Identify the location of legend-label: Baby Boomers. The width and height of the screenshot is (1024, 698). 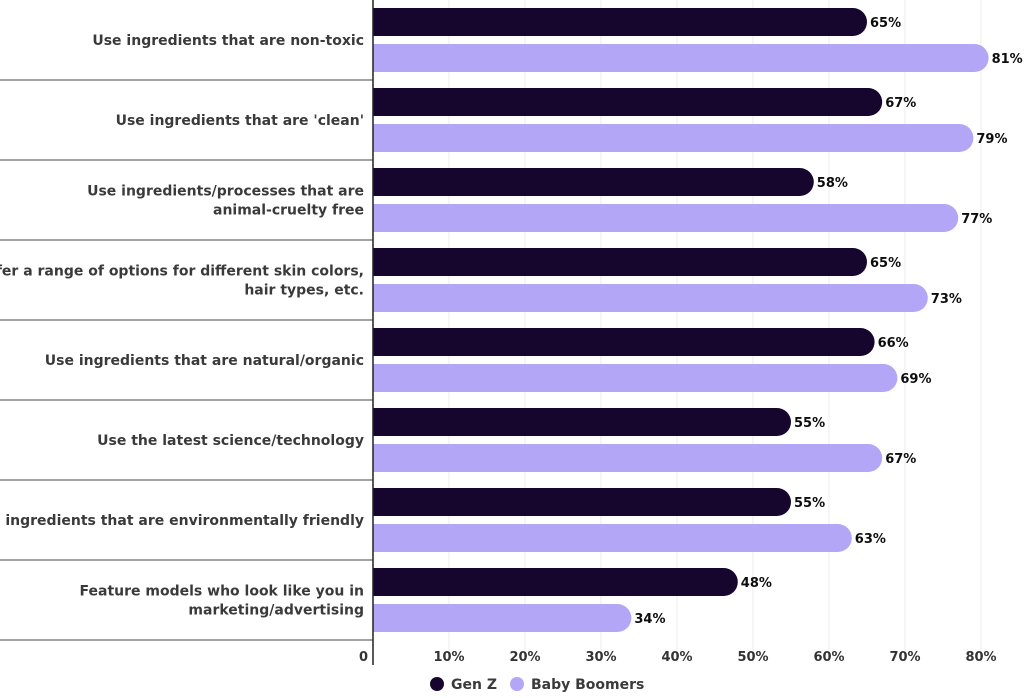
(587, 685).